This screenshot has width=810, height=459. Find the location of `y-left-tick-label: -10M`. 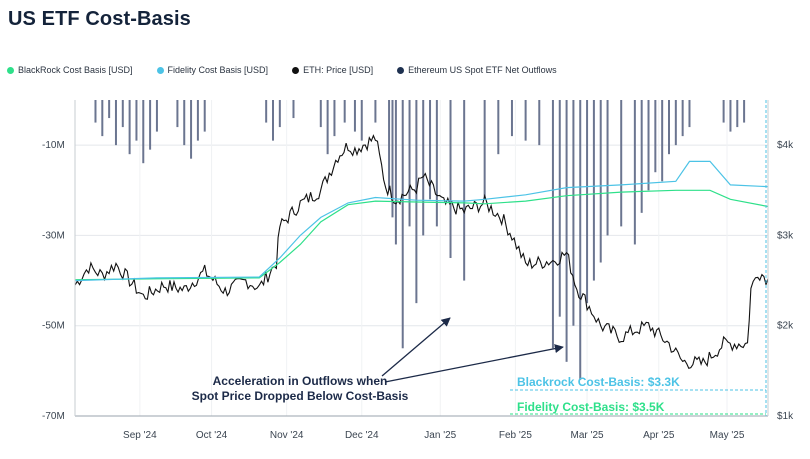

y-left-tick-label: -10M is located at coordinates (53, 145).